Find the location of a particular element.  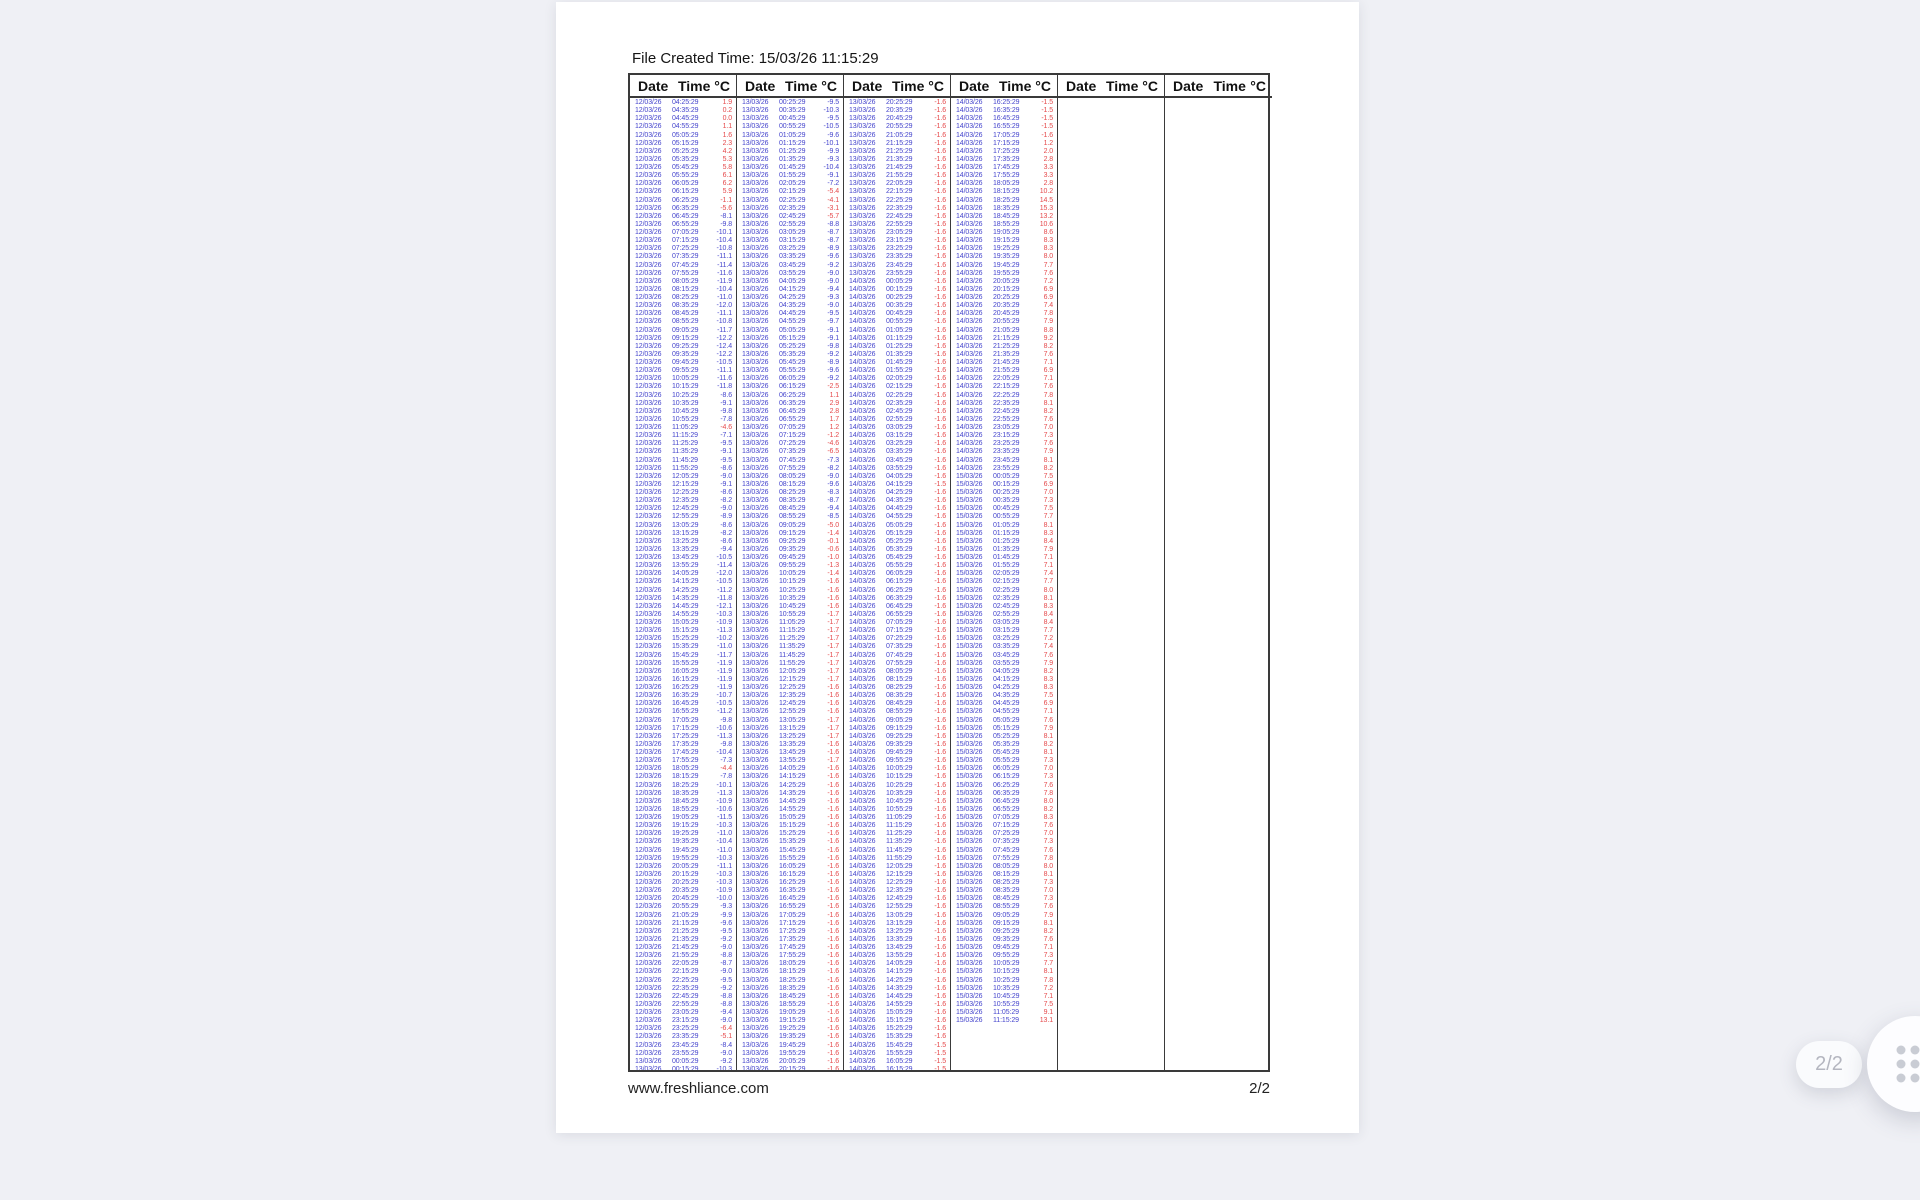

log-row: 15/03/26 09:55:29 7.3 is located at coordinates (1004, 956).